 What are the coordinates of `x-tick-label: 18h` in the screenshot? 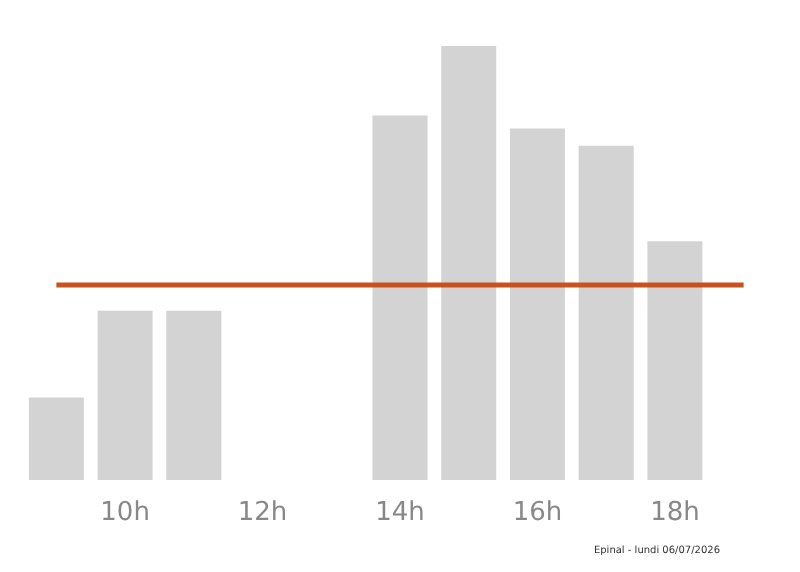 It's located at (675, 513).